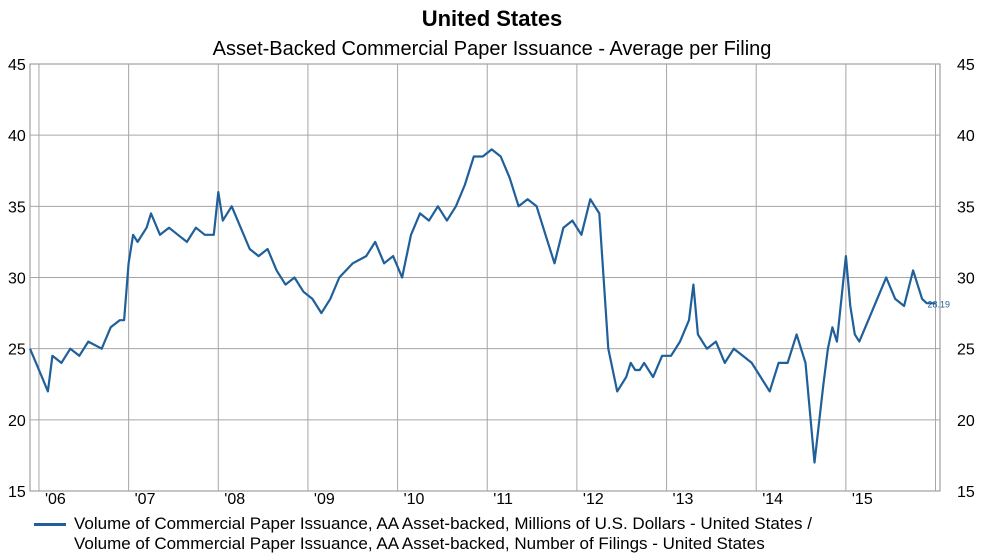 The image size is (984, 556). I want to click on y-tick-label-right: 45, so click(966, 65).